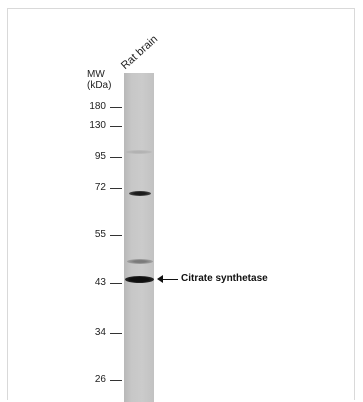  Describe the element at coordinates (139, 152) in the screenshot. I see `faint-band` at that location.